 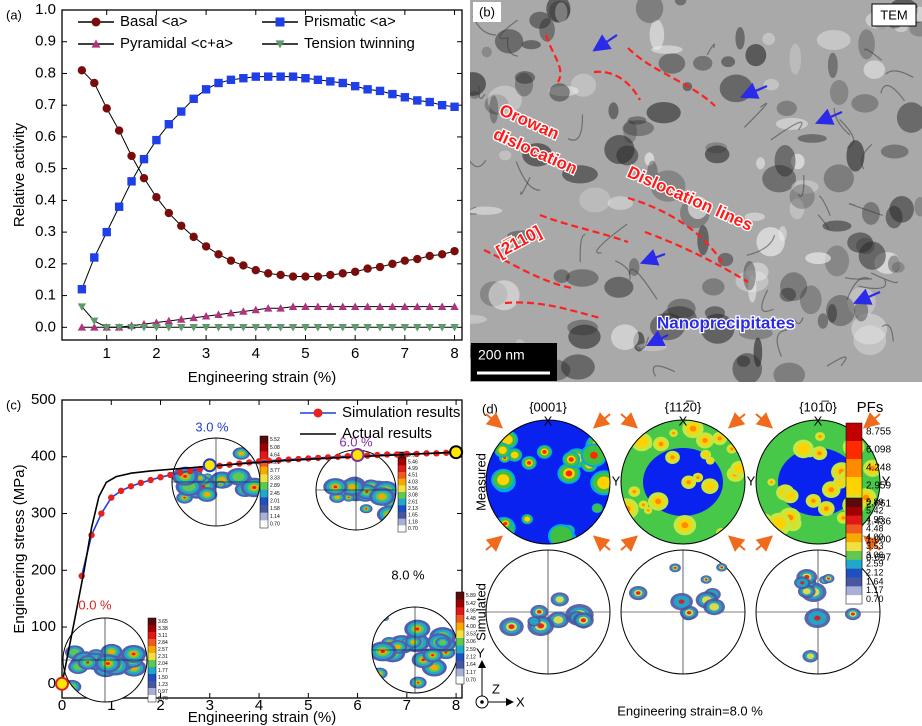 What do you see at coordinates (875, 564) in the screenshot?
I see `colorbar-label: 2.59` at bounding box center [875, 564].